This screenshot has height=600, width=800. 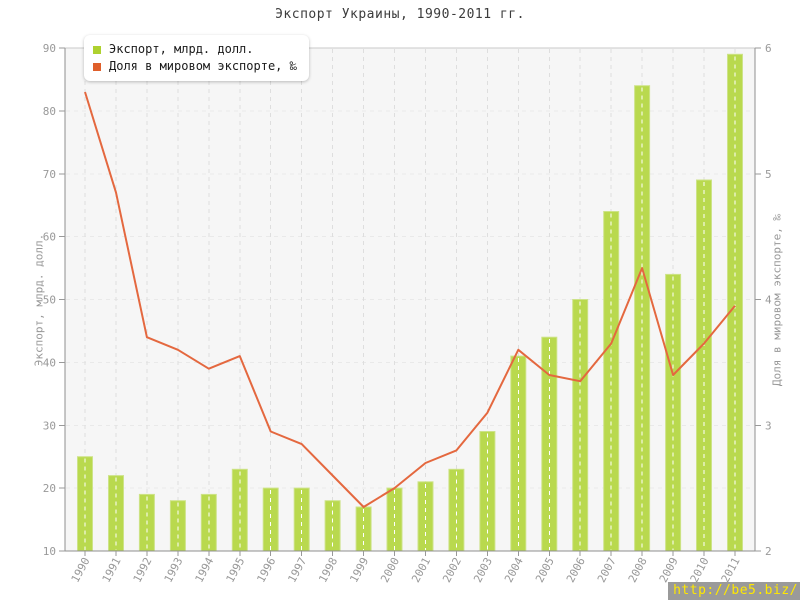 I want to click on share-swatch-icon, so click(x=97, y=66).